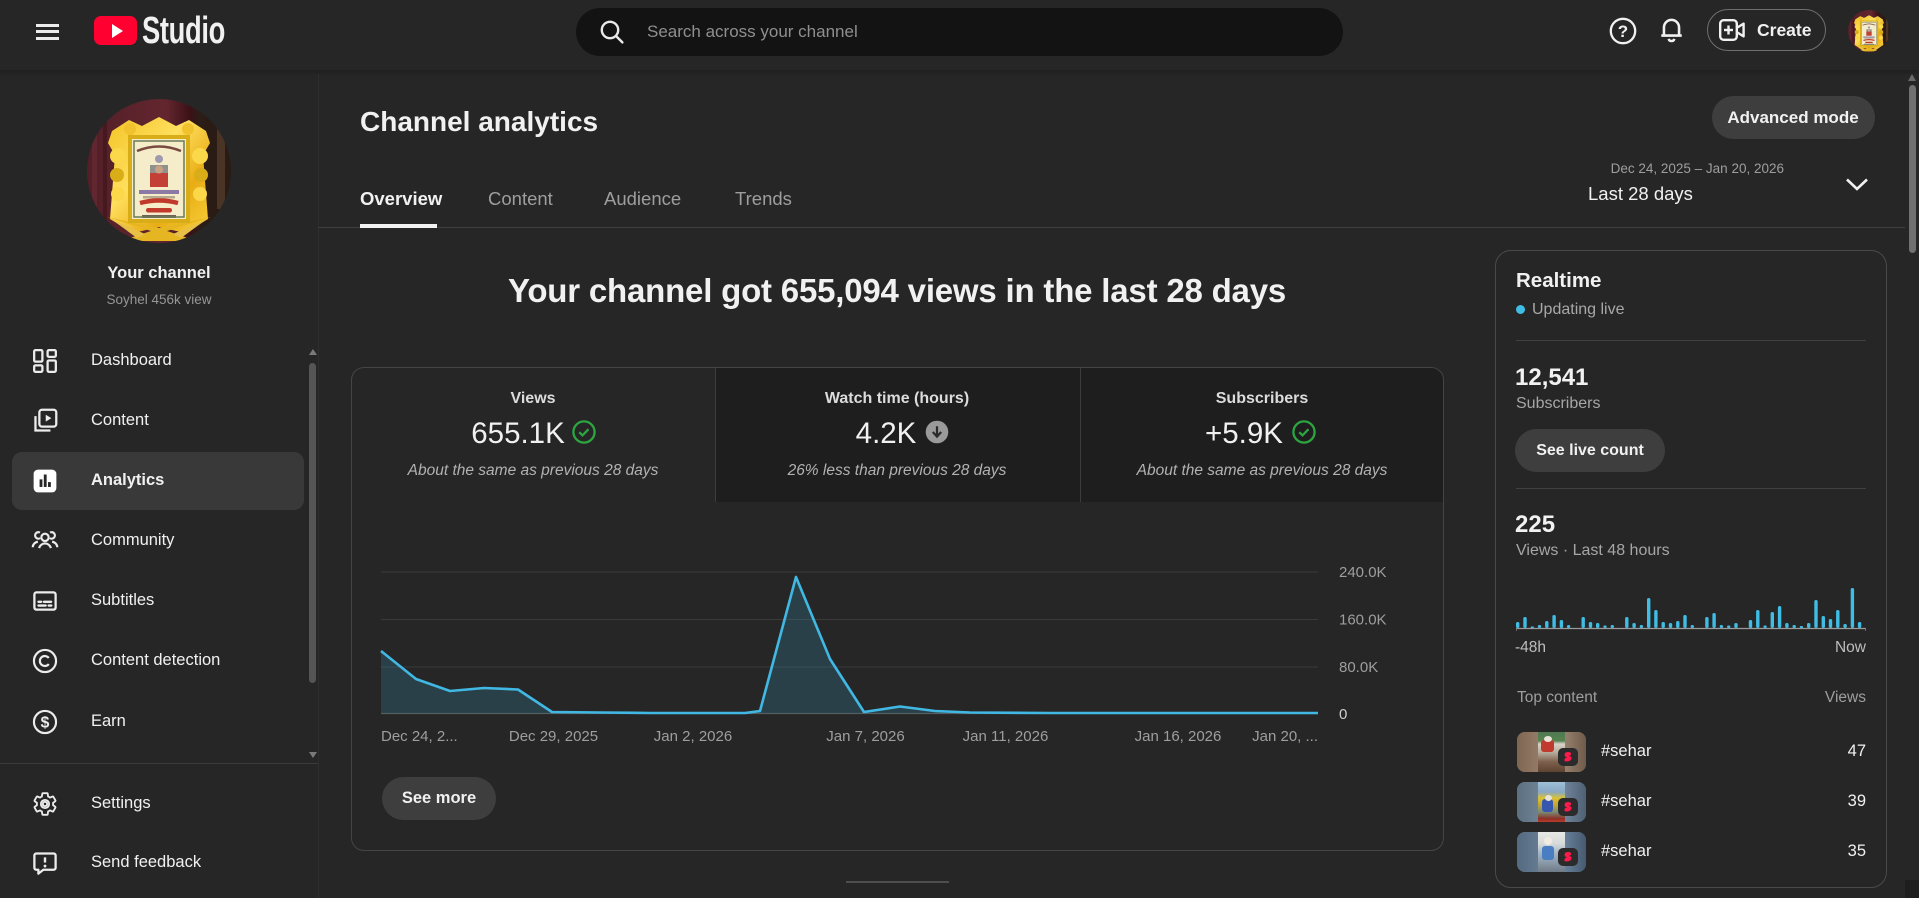  What do you see at coordinates (1363, 572) in the screenshot?
I see `svg-text: 240.0K` at bounding box center [1363, 572].